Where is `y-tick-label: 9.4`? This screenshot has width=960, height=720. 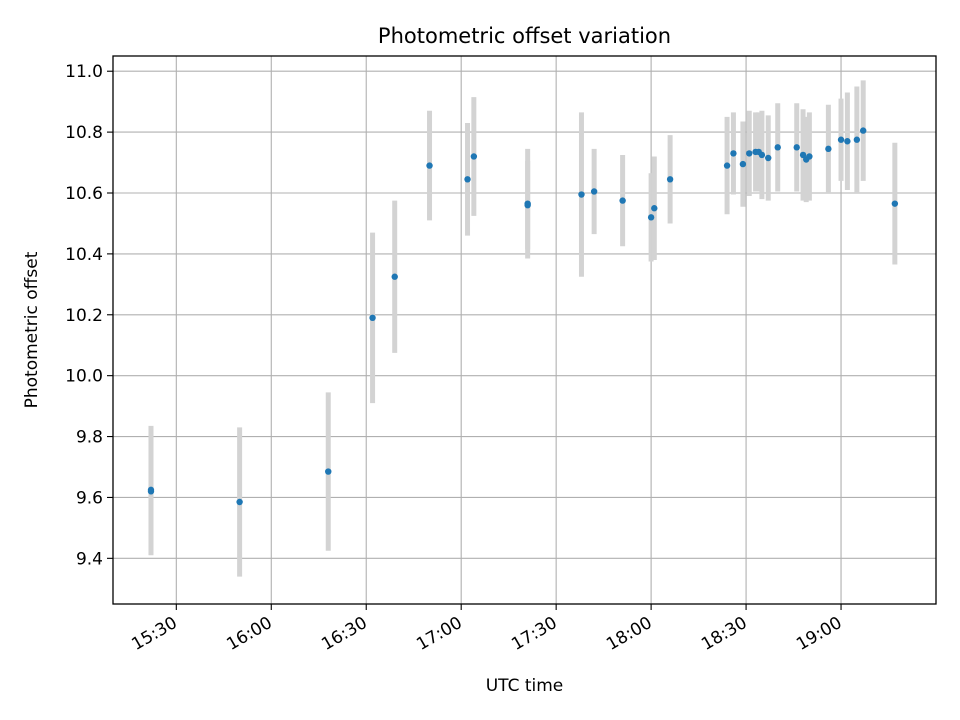 y-tick-label: 9.4 is located at coordinates (89, 559).